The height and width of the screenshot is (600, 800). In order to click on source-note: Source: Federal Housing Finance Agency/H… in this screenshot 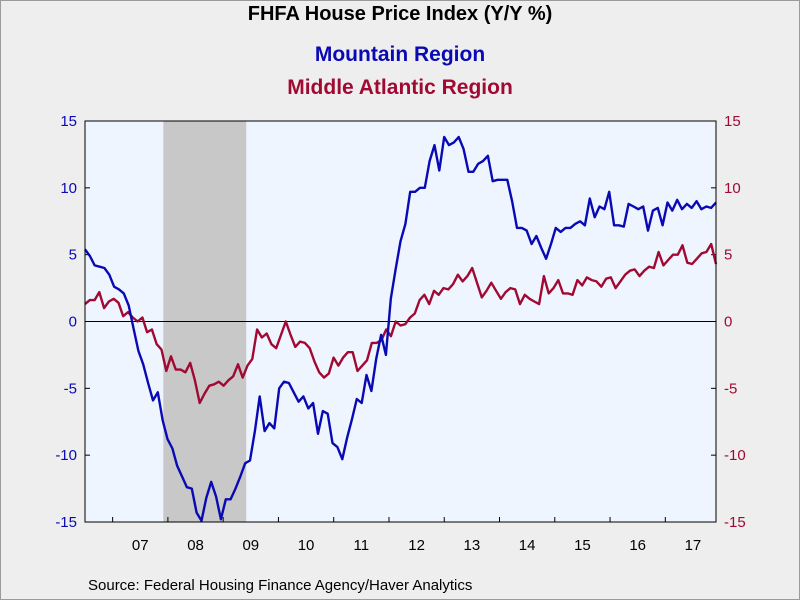, I will do `click(280, 585)`.